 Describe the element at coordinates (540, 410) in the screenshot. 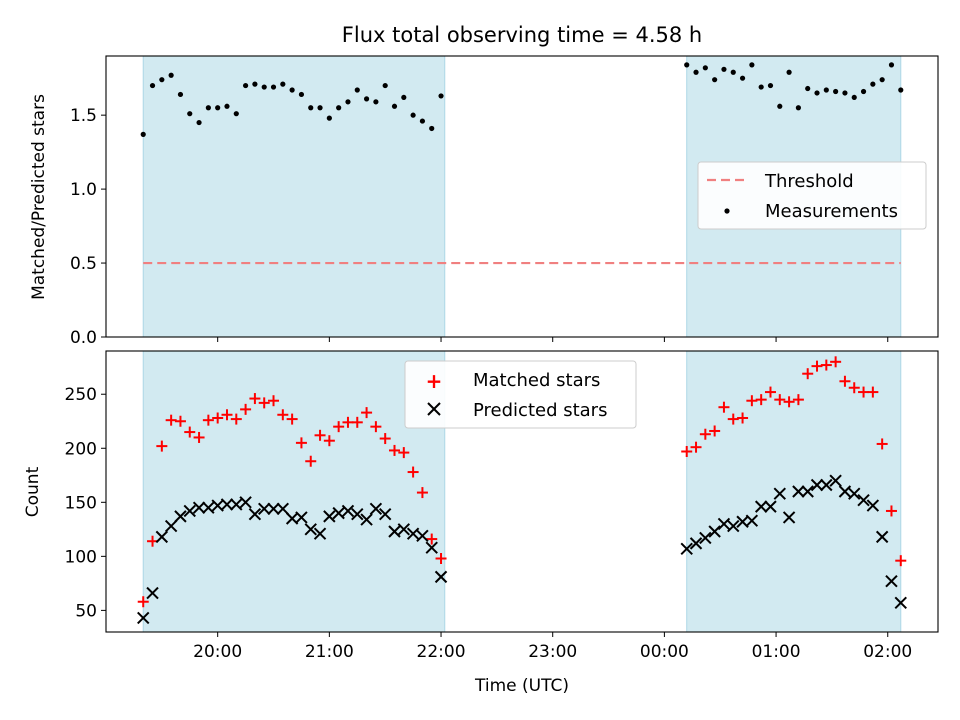

I see `legend-predicted-label: Predicted stars` at that location.